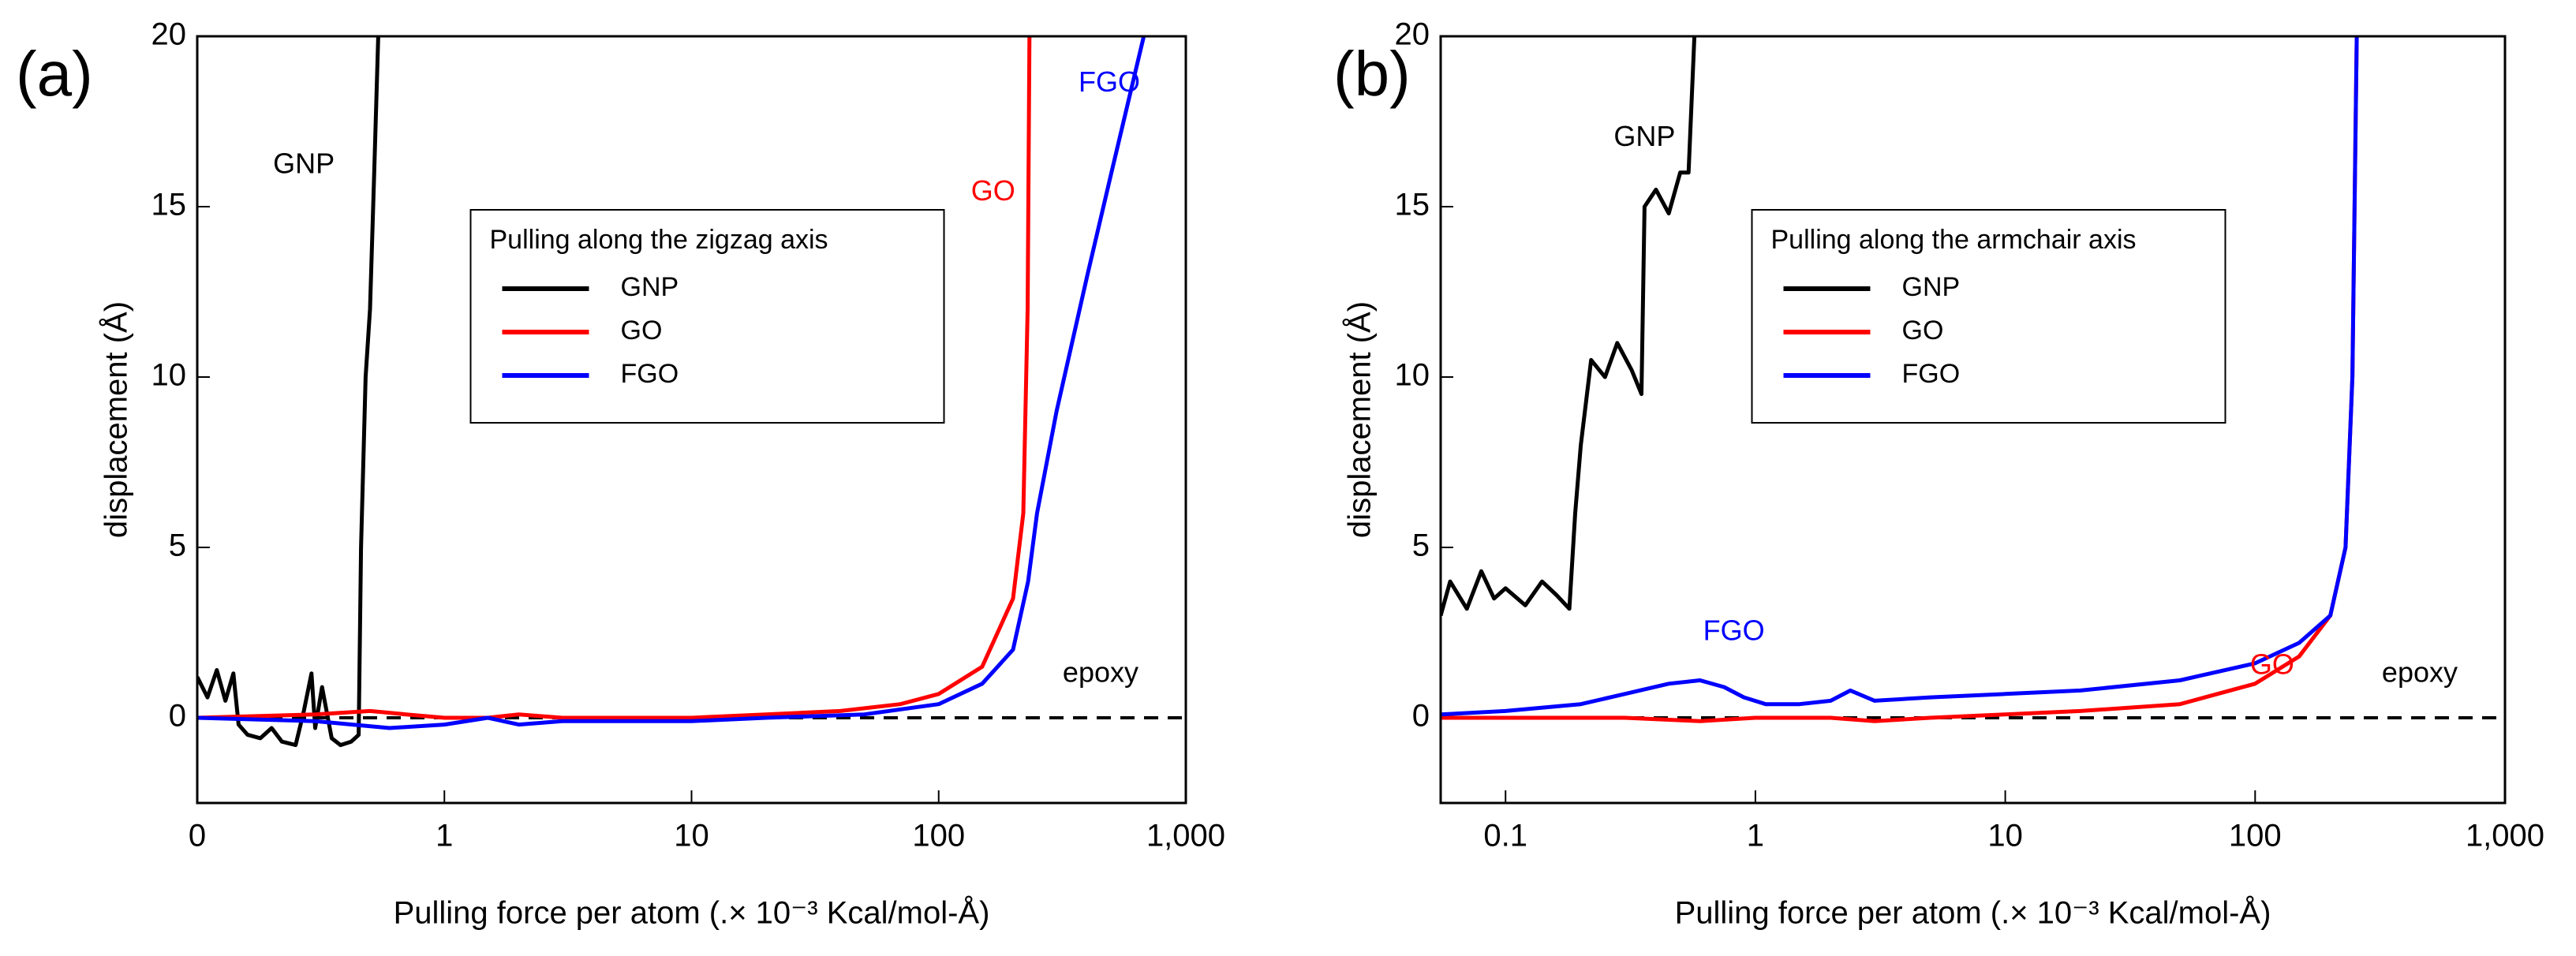  Describe the element at coordinates (1505, 836) in the screenshot. I see `x-tick-label: 0.1` at that location.